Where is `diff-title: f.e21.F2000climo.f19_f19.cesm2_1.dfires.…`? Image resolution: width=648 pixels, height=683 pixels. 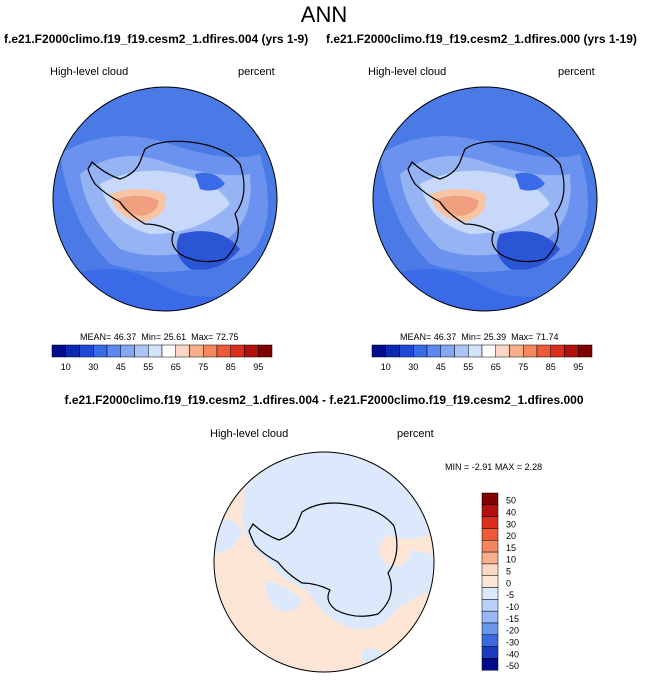
diff-title: f.e21.F2000climo.f19_f19.cesm2_1.dfires.… is located at coordinates (324, 400).